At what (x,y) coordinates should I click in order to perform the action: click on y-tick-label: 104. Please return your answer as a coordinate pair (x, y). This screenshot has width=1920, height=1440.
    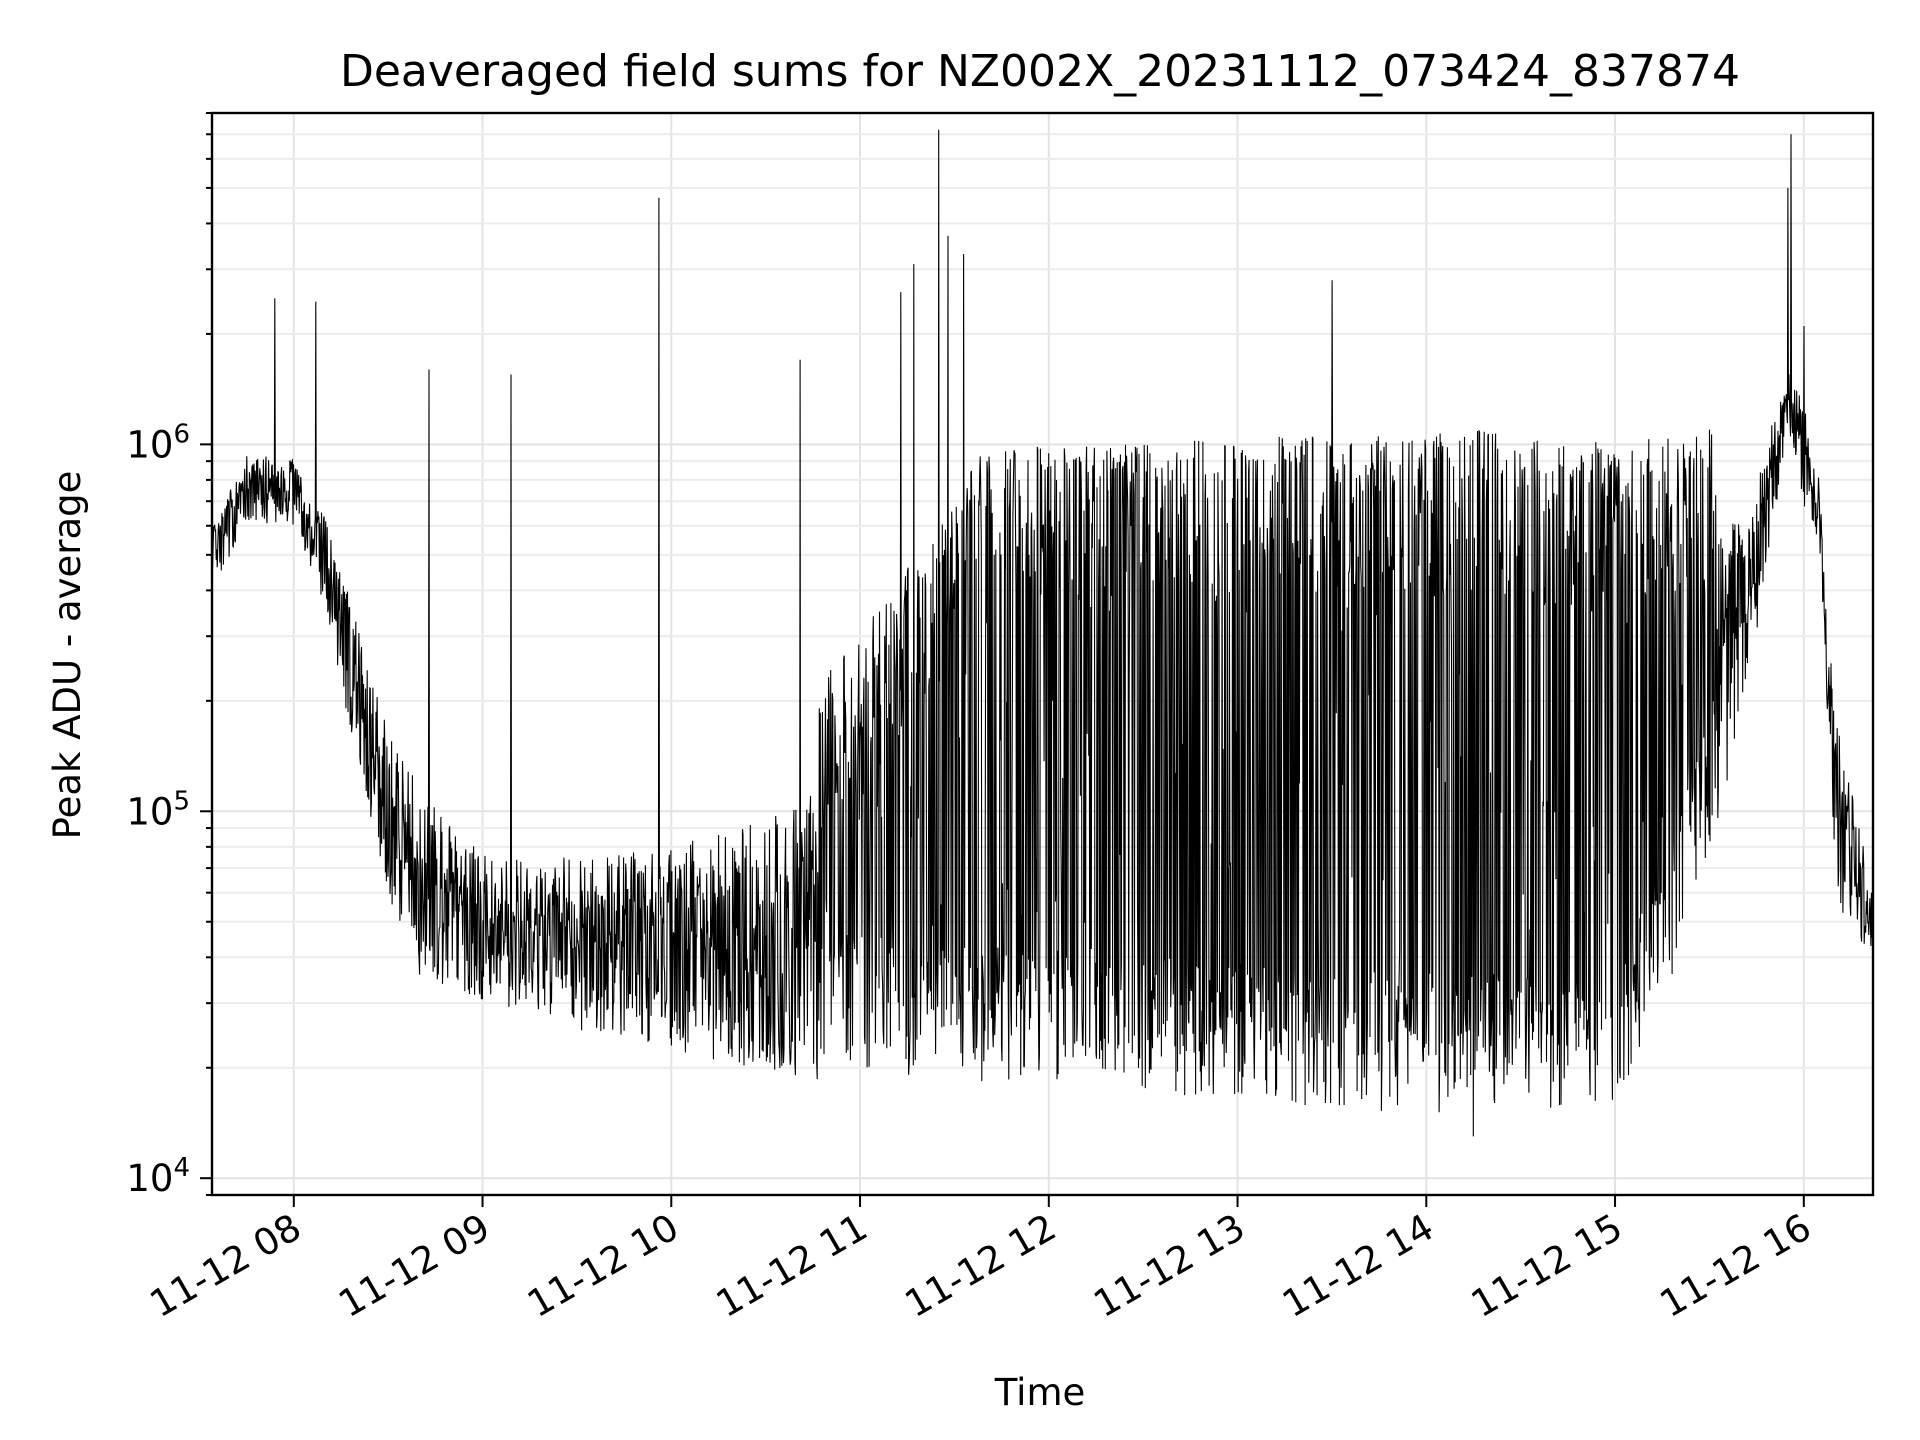
    Looking at the image, I should click on (158, 1176).